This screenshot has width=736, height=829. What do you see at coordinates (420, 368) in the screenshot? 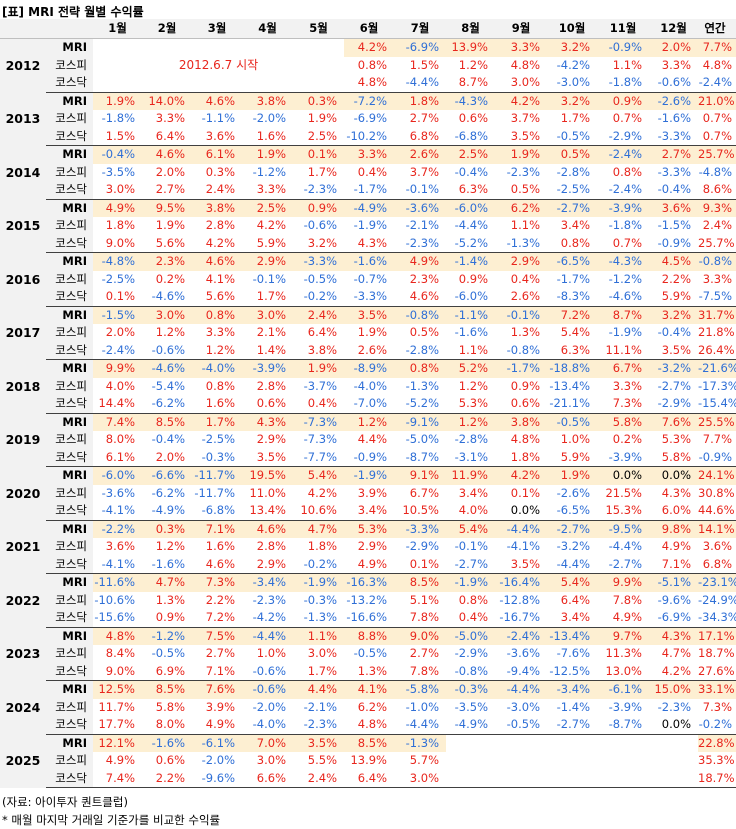
I see `month-cell: 0.8%` at bounding box center [420, 368].